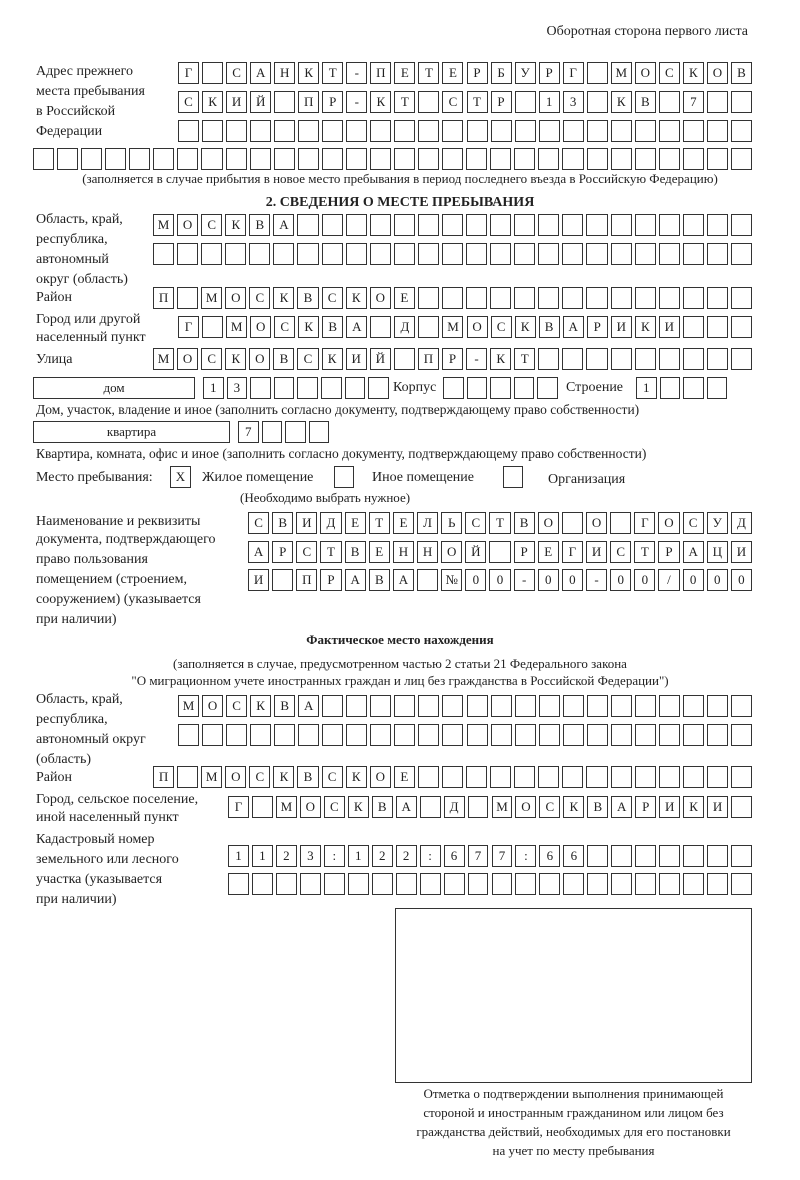  I want to click on char-cell: 6, so click(574, 856).